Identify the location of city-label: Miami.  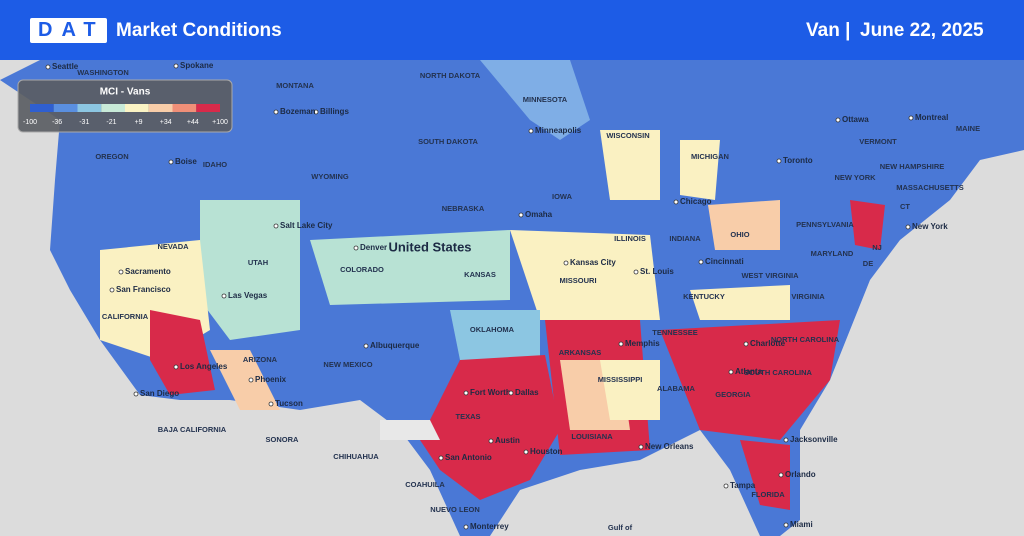
(801, 524).